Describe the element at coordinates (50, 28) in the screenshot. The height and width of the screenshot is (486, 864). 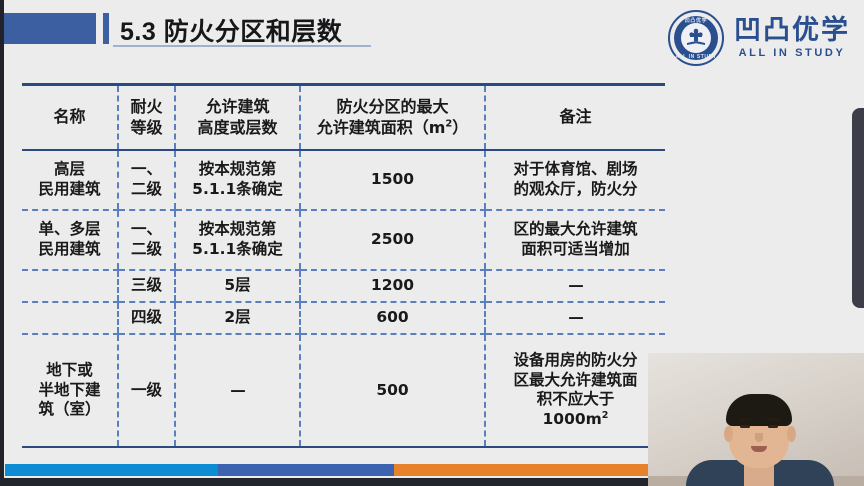
I see `title-accent-chip` at that location.